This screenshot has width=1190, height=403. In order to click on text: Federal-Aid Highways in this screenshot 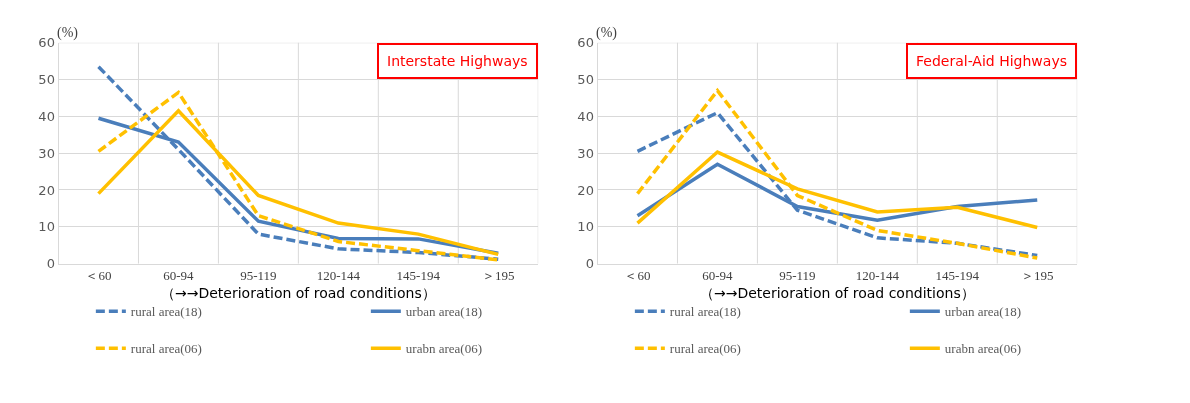, I will do `click(991, 61)`.